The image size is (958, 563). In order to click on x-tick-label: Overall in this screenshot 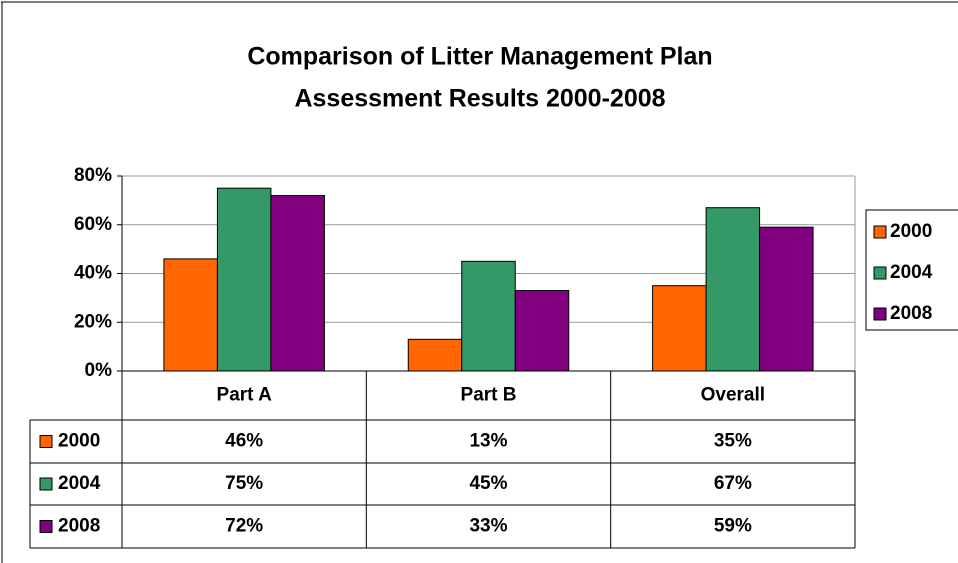, I will do `click(733, 395)`.